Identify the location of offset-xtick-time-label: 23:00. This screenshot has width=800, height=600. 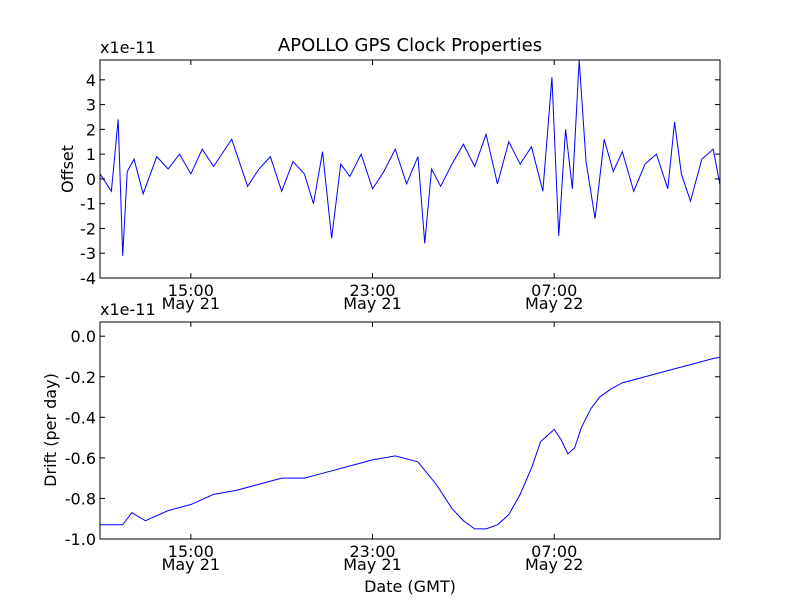
(372, 290).